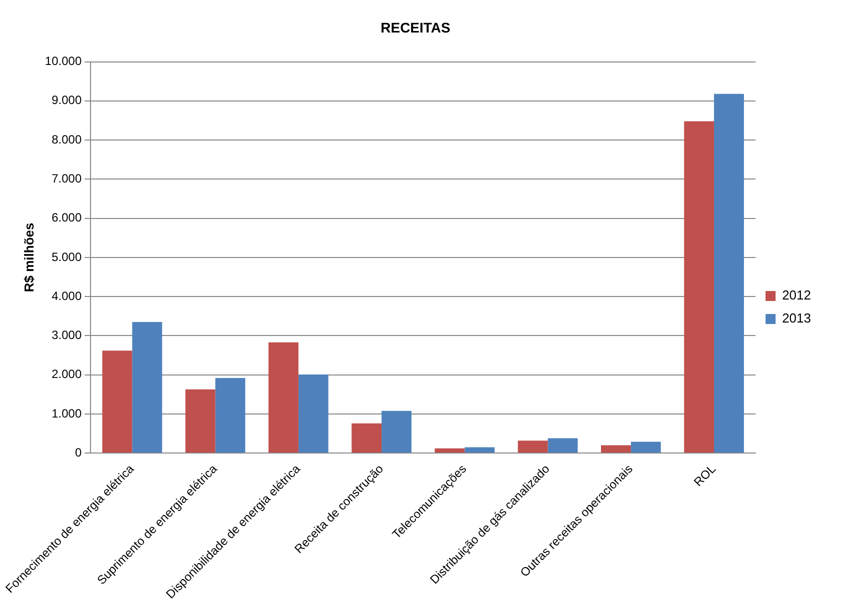 This screenshot has width=841, height=610. What do you see at coordinates (796, 295) in the screenshot?
I see `legend-label: 2012` at bounding box center [796, 295].